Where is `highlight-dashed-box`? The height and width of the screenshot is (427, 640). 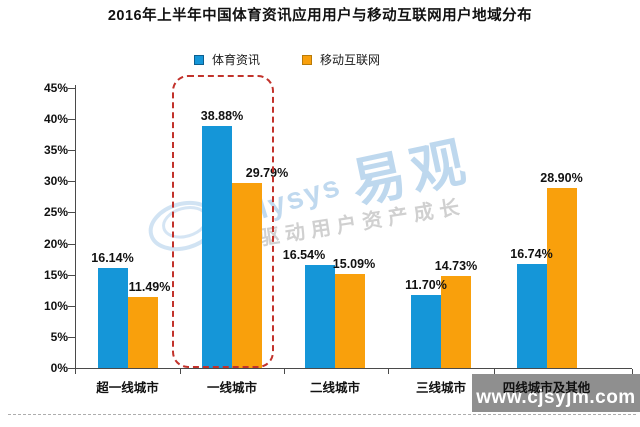 highlight-dashed-box is located at coordinates (223, 221).